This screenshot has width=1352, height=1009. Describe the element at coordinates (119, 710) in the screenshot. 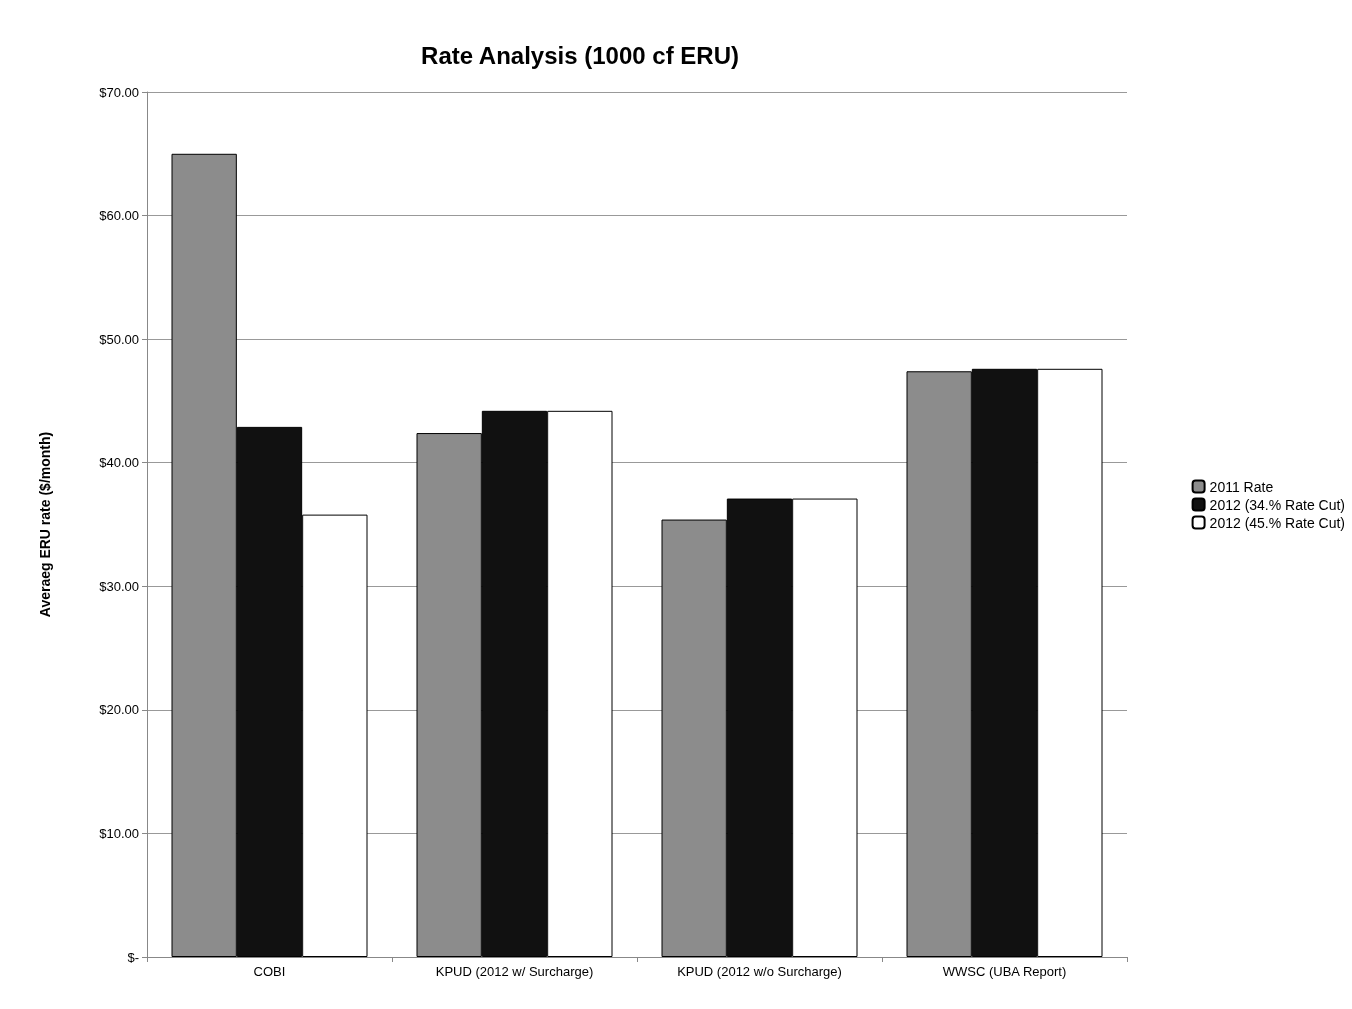

I see `y-tick-label: $20.00` at that location.